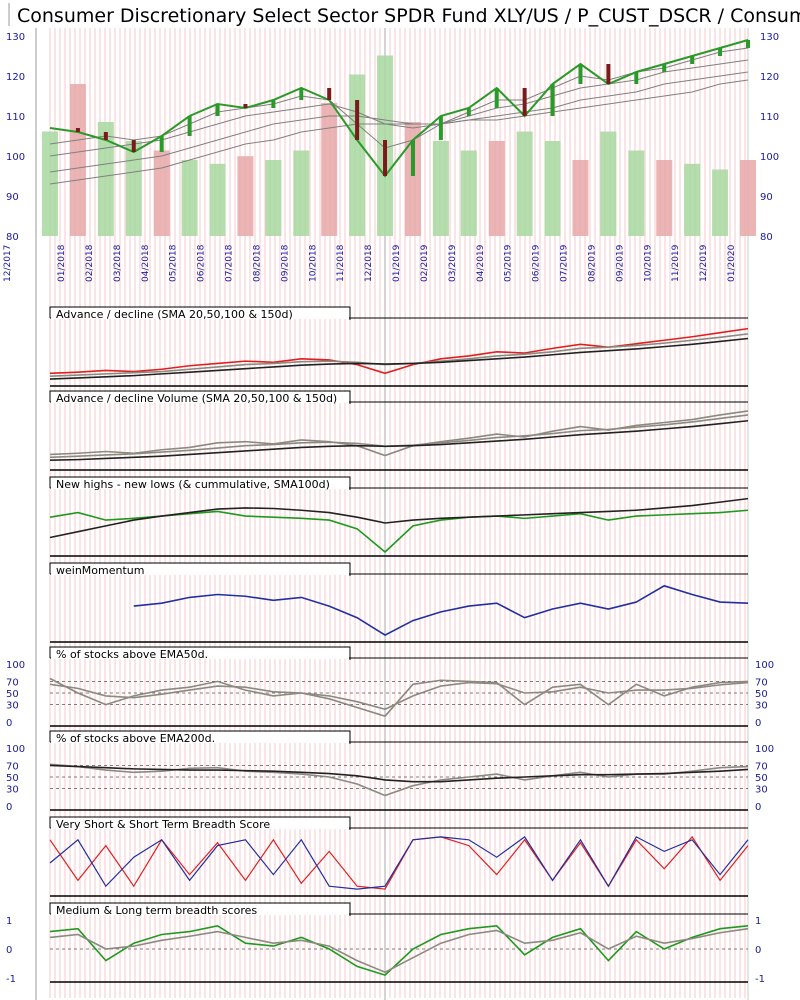  Describe the element at coordinates (369, 263) in the screenshot. I see `x-date-label: 12/2018` at that location.